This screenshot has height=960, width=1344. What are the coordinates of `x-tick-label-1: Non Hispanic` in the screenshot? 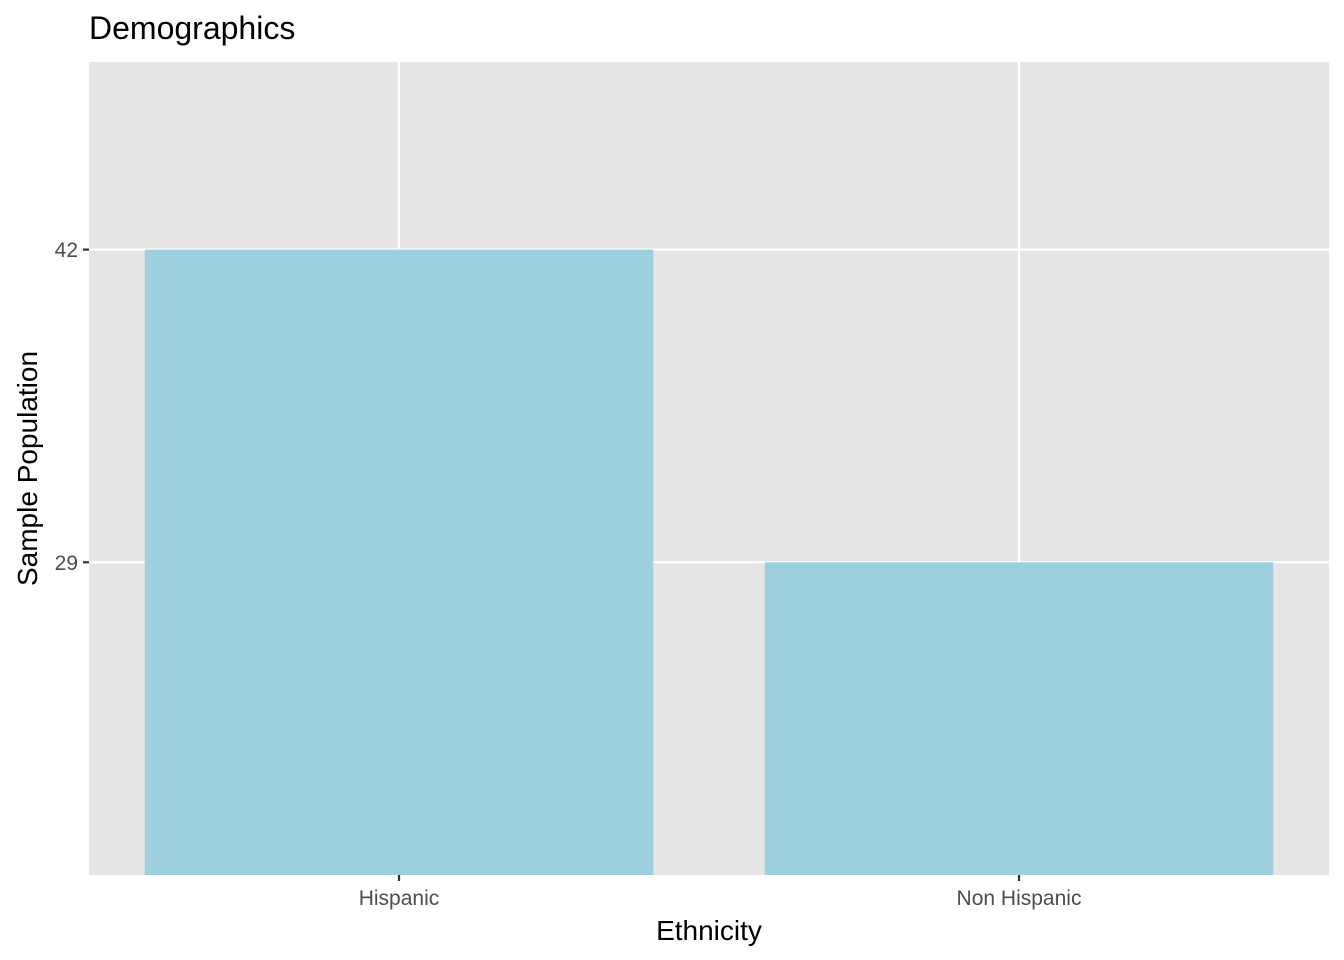 It's located at (1019, 898).